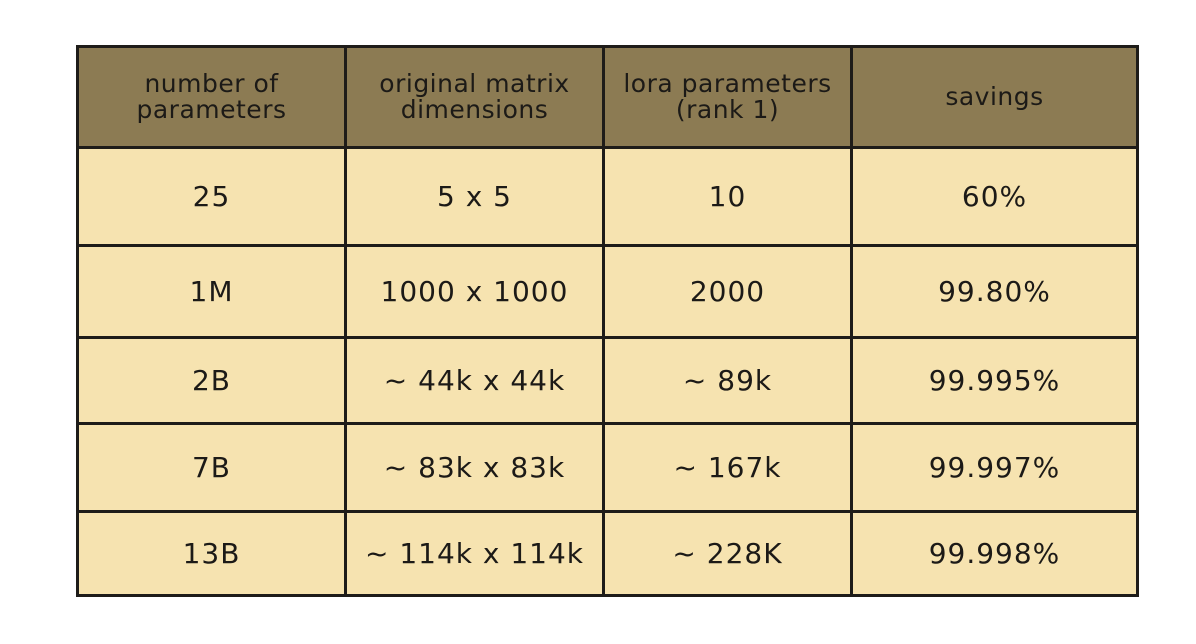 The height and width of the screenshot is (644, 1196). What do you see at coordinates (994, 468) in the screenshot?
I see `cell-savings: 99.997%` at bounding box center [994, 468].